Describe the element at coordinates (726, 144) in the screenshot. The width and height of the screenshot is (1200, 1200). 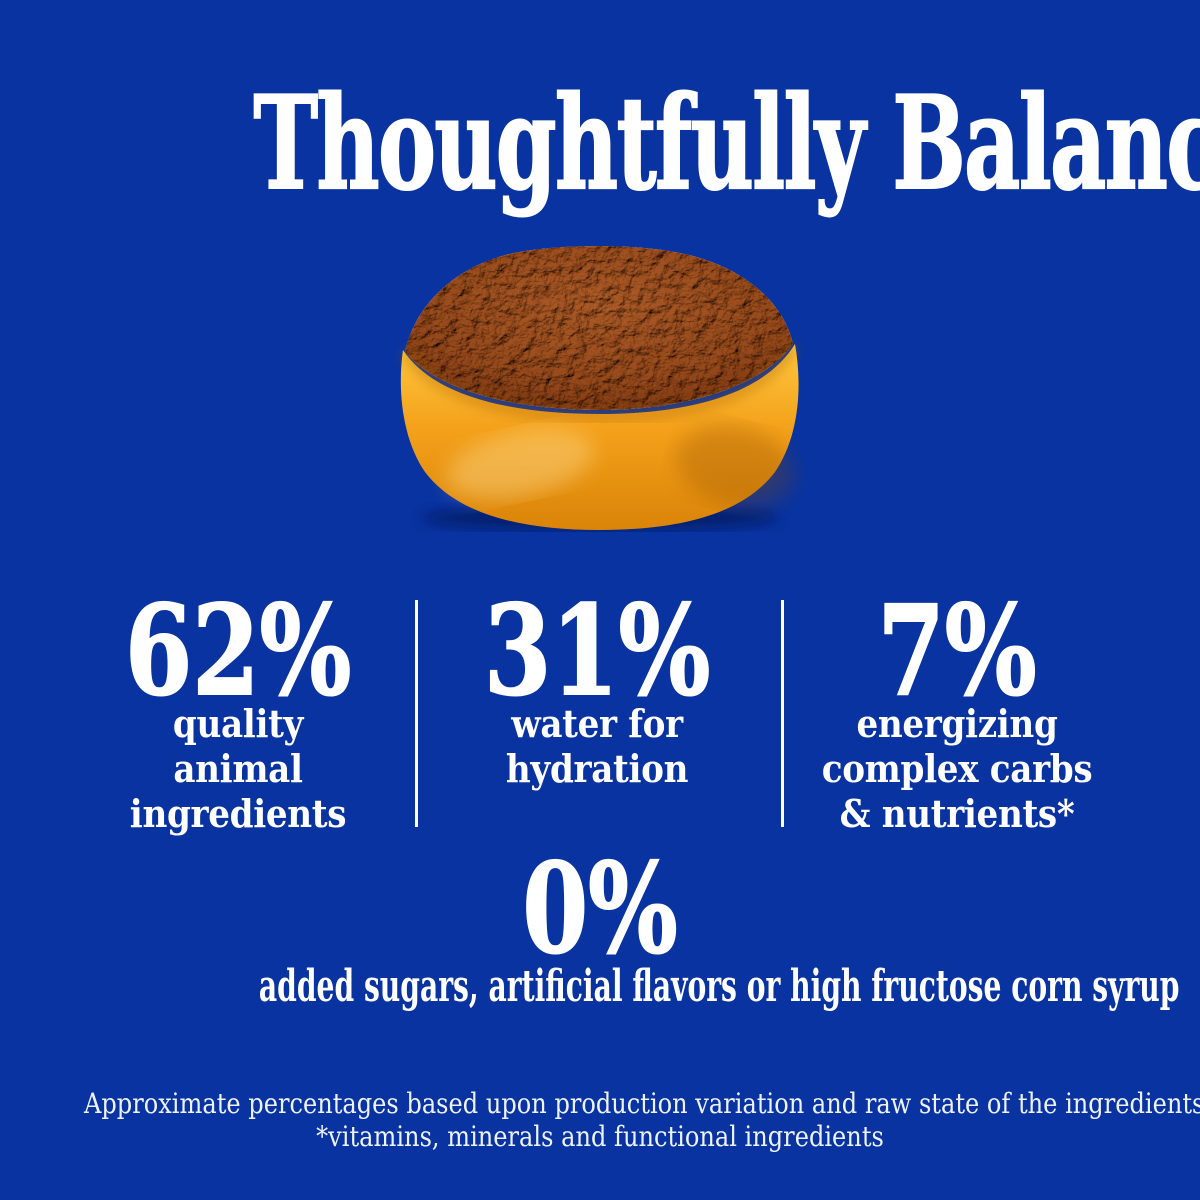
I see `page-title: Thoughtfully Balanced` at that location.